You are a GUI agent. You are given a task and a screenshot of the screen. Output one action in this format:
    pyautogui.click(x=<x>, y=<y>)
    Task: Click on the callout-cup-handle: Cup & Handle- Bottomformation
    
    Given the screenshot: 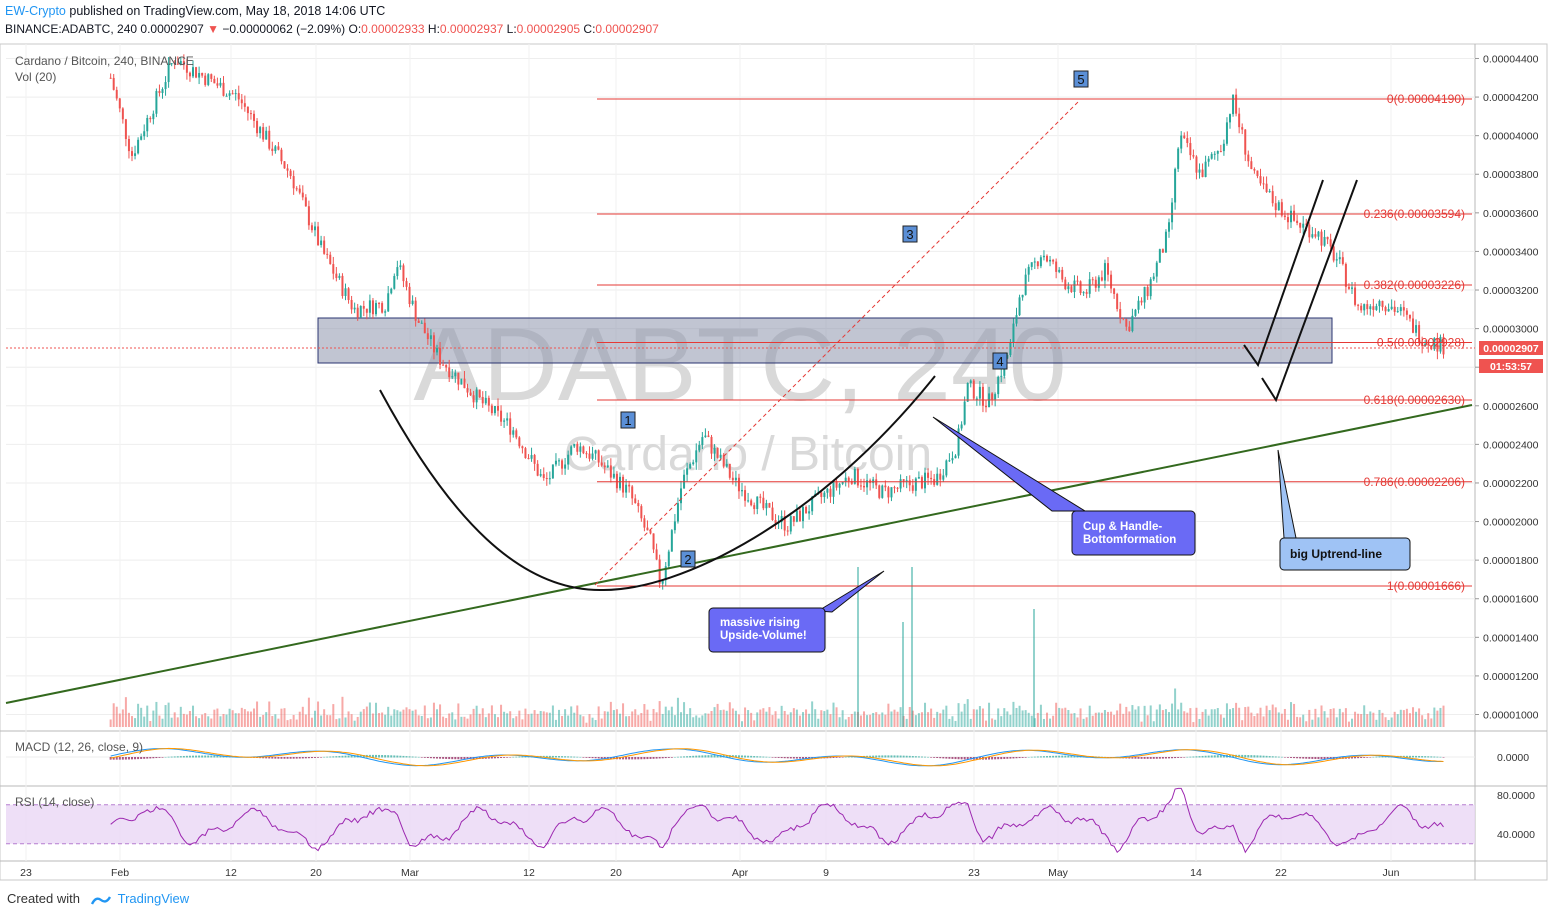 What is the action you would take?
    pyautogui.click(x=1064, y=486)
    